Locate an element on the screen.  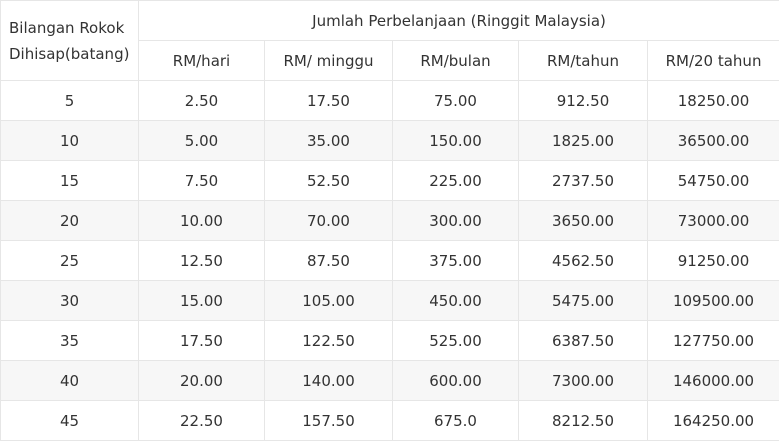
per-20-years-cell: 164250.00 is located at coordinates (712, 420).